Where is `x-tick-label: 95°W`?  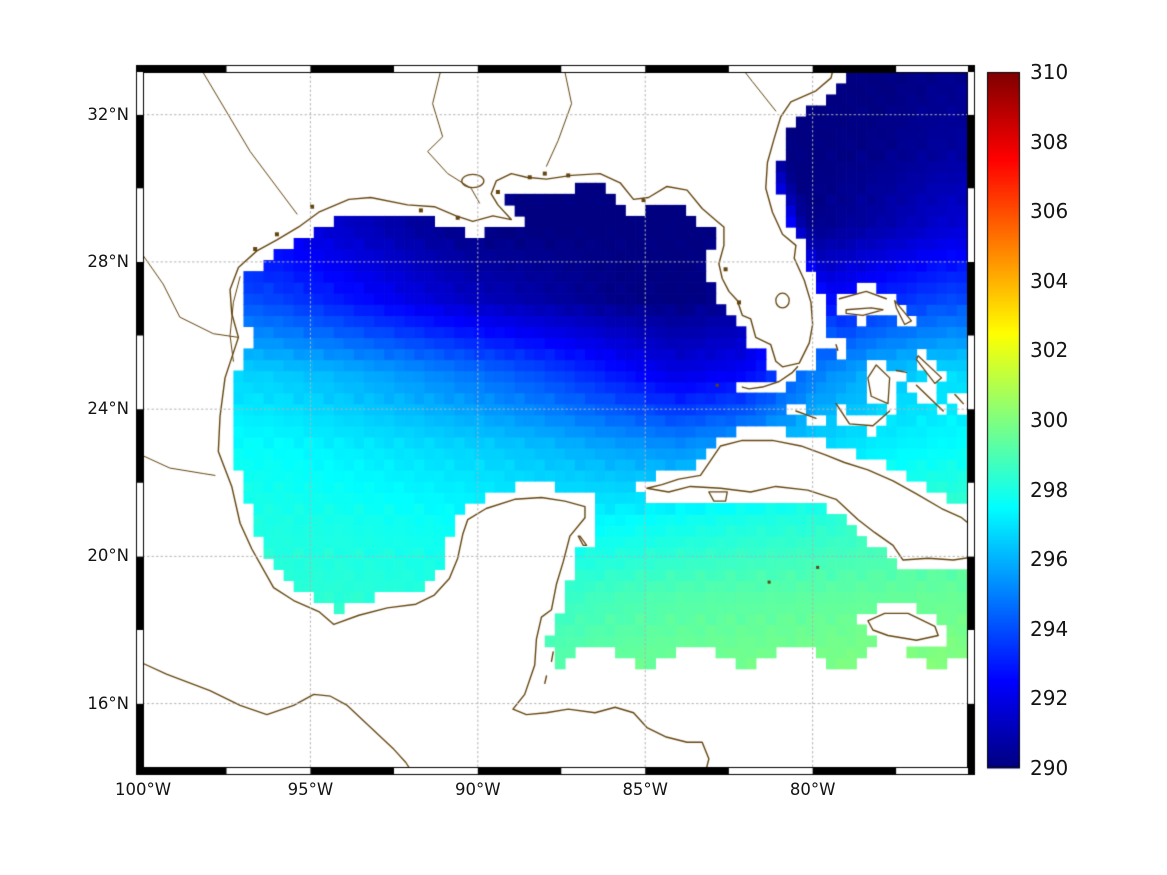 x-tick-label: 95°W is located at coordinates (310, 789).